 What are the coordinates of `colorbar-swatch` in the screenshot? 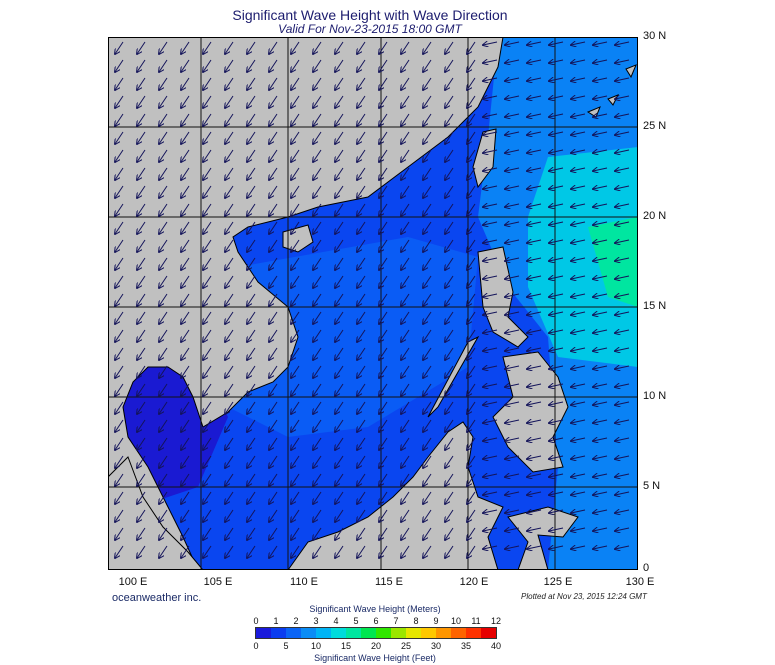 It's located at (428, 633).